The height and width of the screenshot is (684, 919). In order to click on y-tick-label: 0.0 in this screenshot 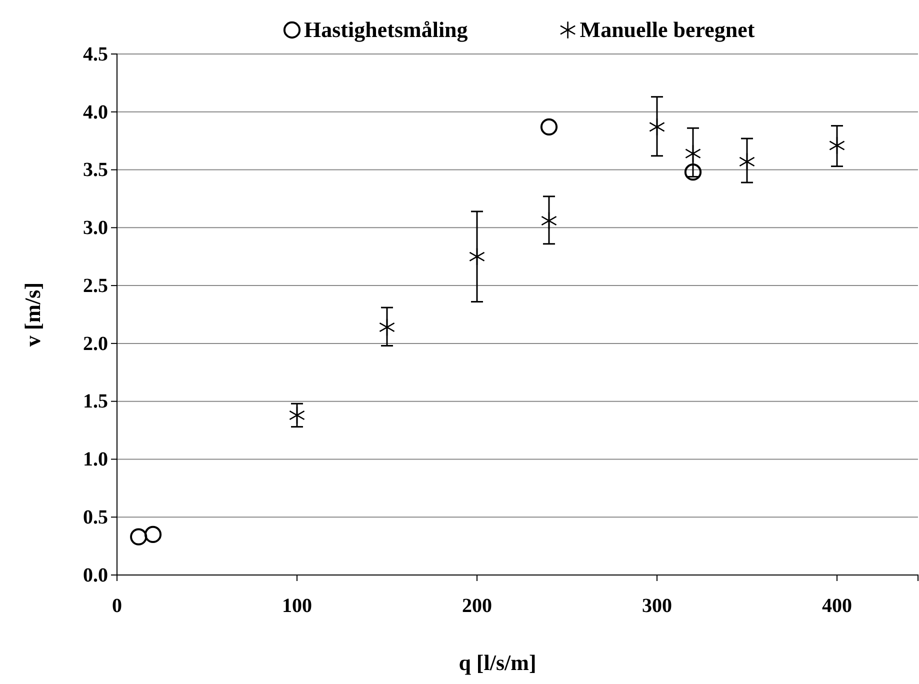, I will do `click(95, 575)`.